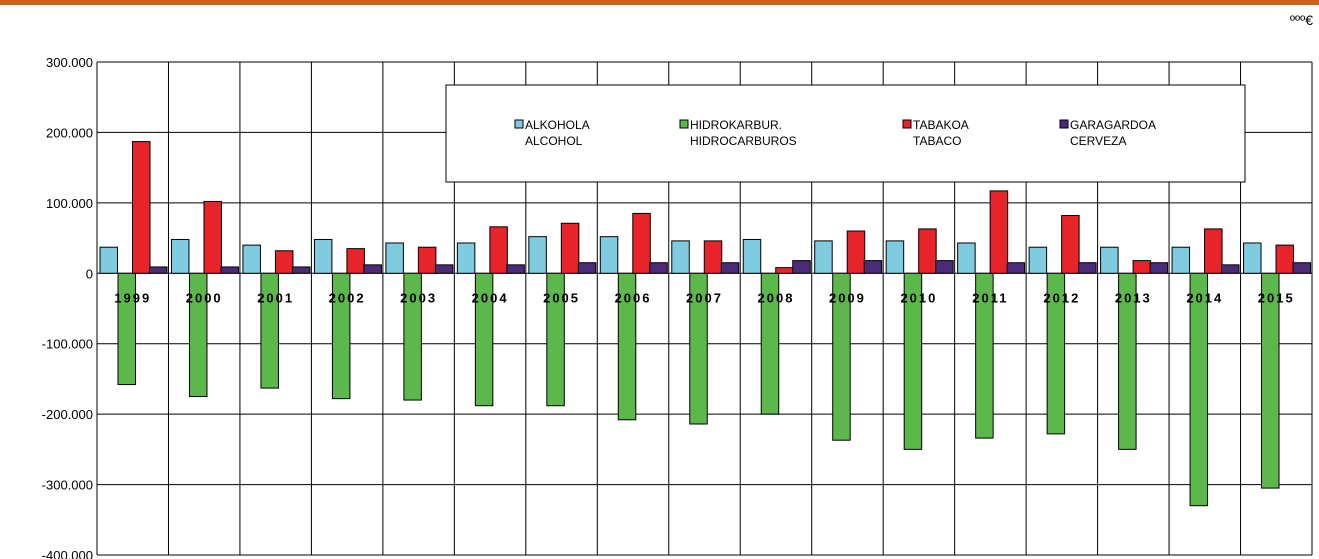  Describe the element at coordinates (141, 207) in the screenshot. I see `bar-tabakoa-1999` at that location.